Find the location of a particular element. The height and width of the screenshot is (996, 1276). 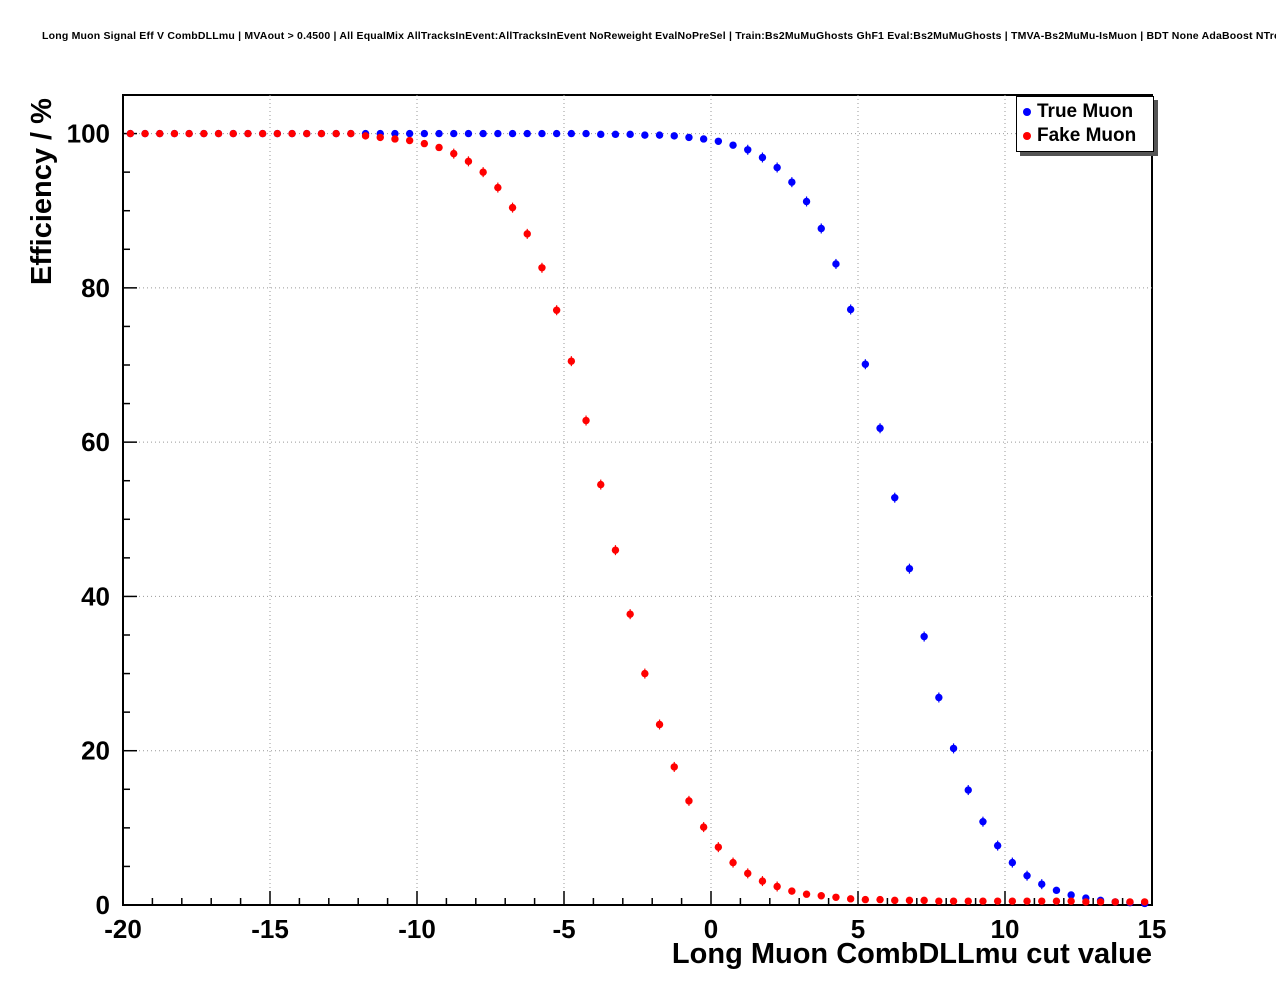

legend-label-fake-muon: Fake Muon is located at coordinates (1087, 135).